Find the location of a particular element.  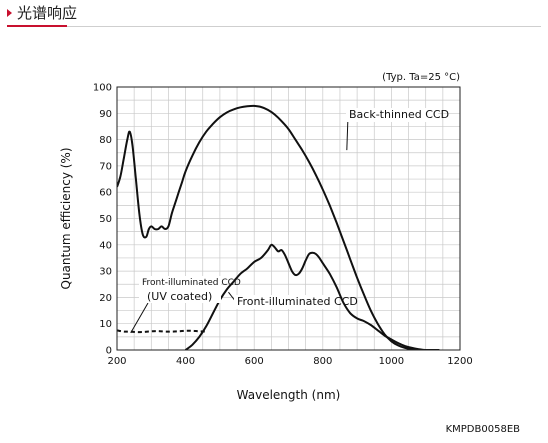

section-title: 光谱响应 is located at coordinates (47, 13).